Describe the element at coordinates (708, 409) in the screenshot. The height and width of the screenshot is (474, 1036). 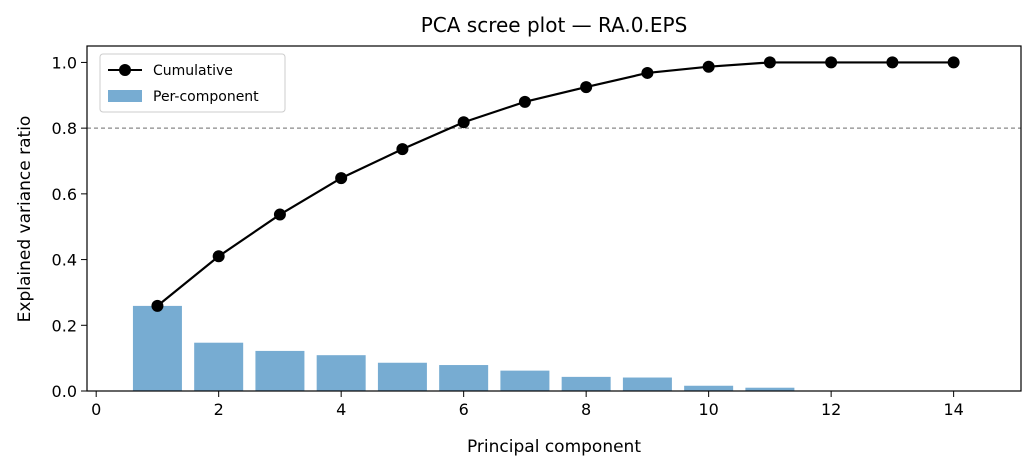
I see `x-tick-label: 10` at that location.